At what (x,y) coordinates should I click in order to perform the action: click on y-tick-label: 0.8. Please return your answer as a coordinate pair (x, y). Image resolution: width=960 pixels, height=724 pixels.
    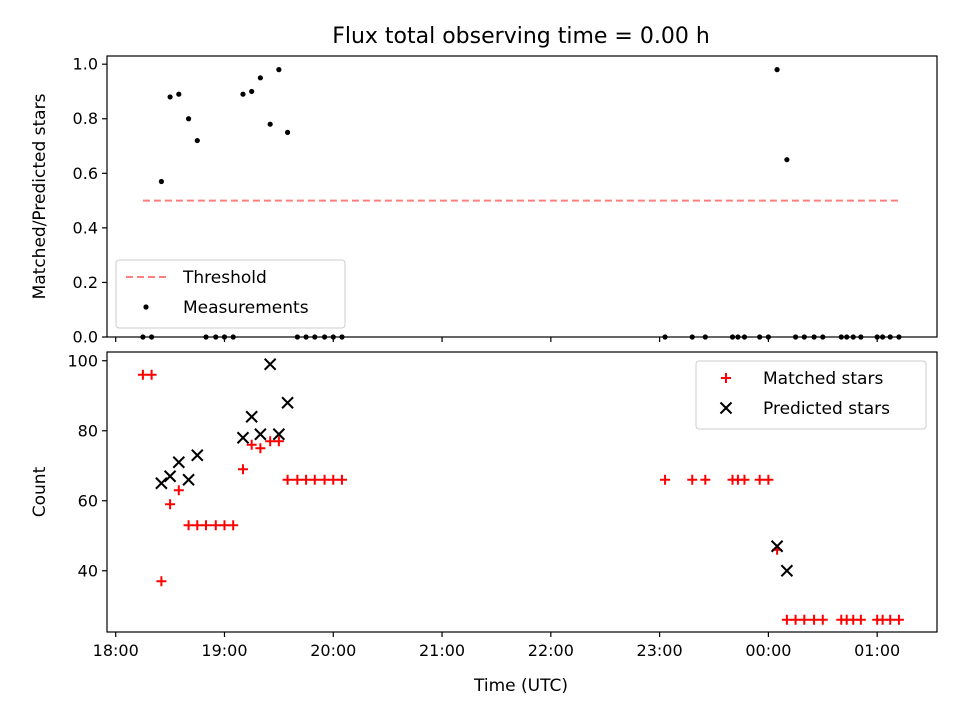
    Looking at the image, I should click on (85, 118).